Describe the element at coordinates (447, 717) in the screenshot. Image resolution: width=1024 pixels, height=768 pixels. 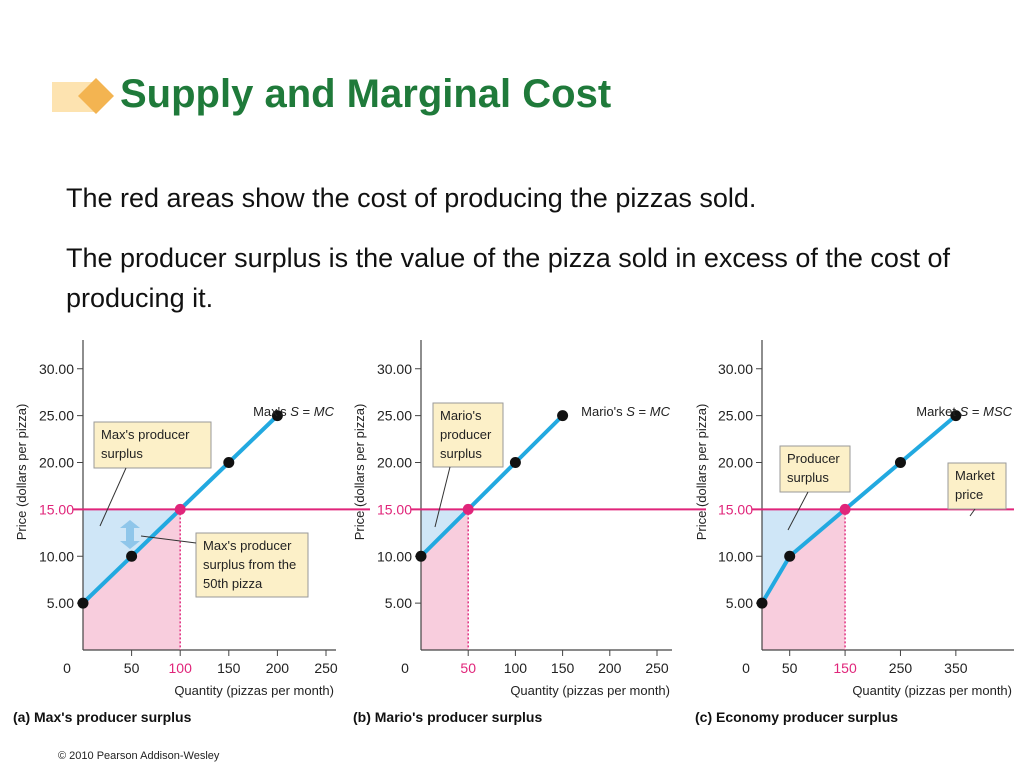
I see `chart-caption: (b) Mario's producer surplus` at that location.